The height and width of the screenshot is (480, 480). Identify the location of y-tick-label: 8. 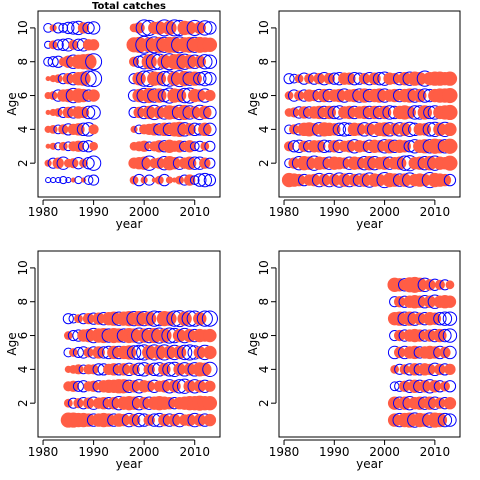
(264, 302).